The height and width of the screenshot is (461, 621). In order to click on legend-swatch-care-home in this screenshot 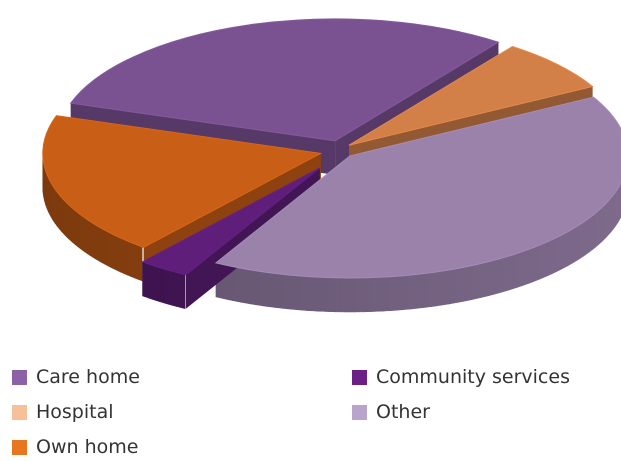, I will do `click(19, 377)`.